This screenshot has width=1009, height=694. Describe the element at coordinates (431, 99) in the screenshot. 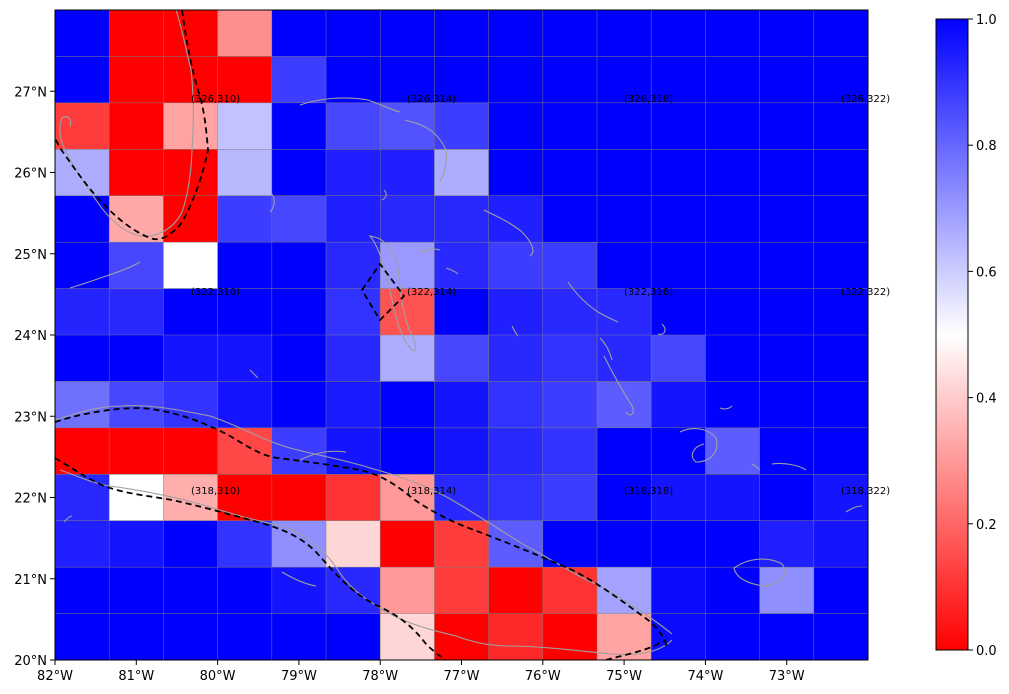

I see `cell-label: (326,314)` at that location.